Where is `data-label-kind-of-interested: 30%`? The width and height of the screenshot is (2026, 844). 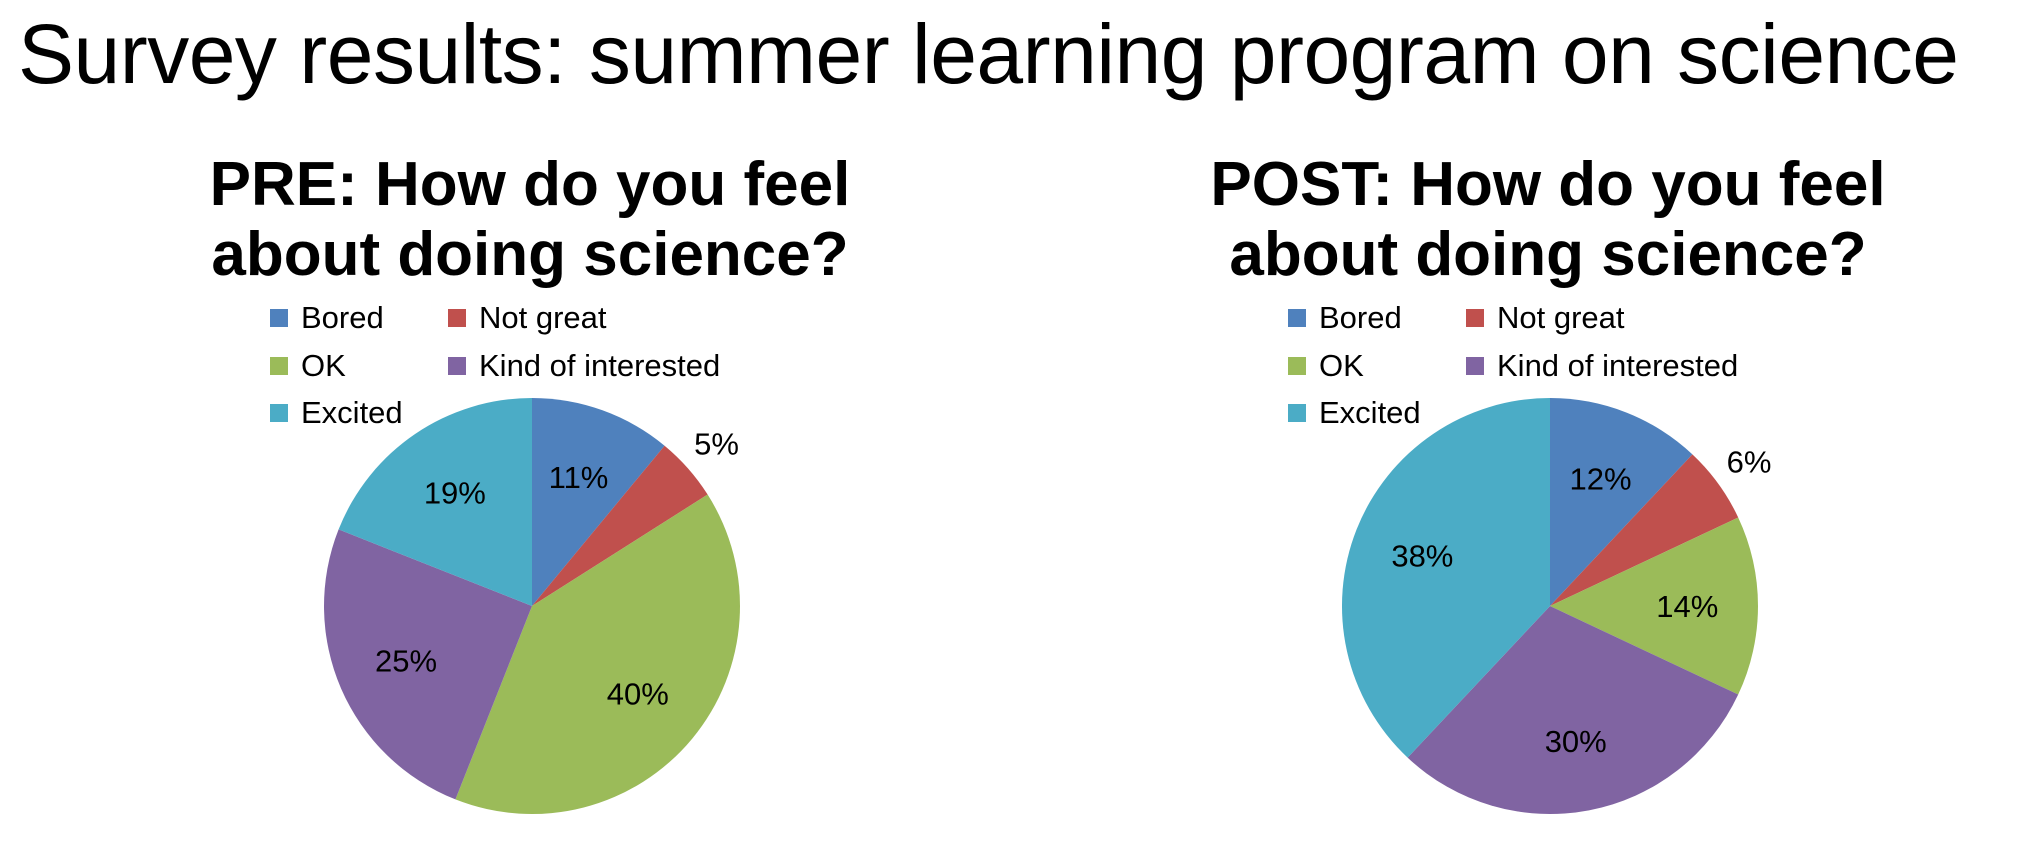
data-label-kind-of-interested: 30% is located at coordinates (1576, 741).